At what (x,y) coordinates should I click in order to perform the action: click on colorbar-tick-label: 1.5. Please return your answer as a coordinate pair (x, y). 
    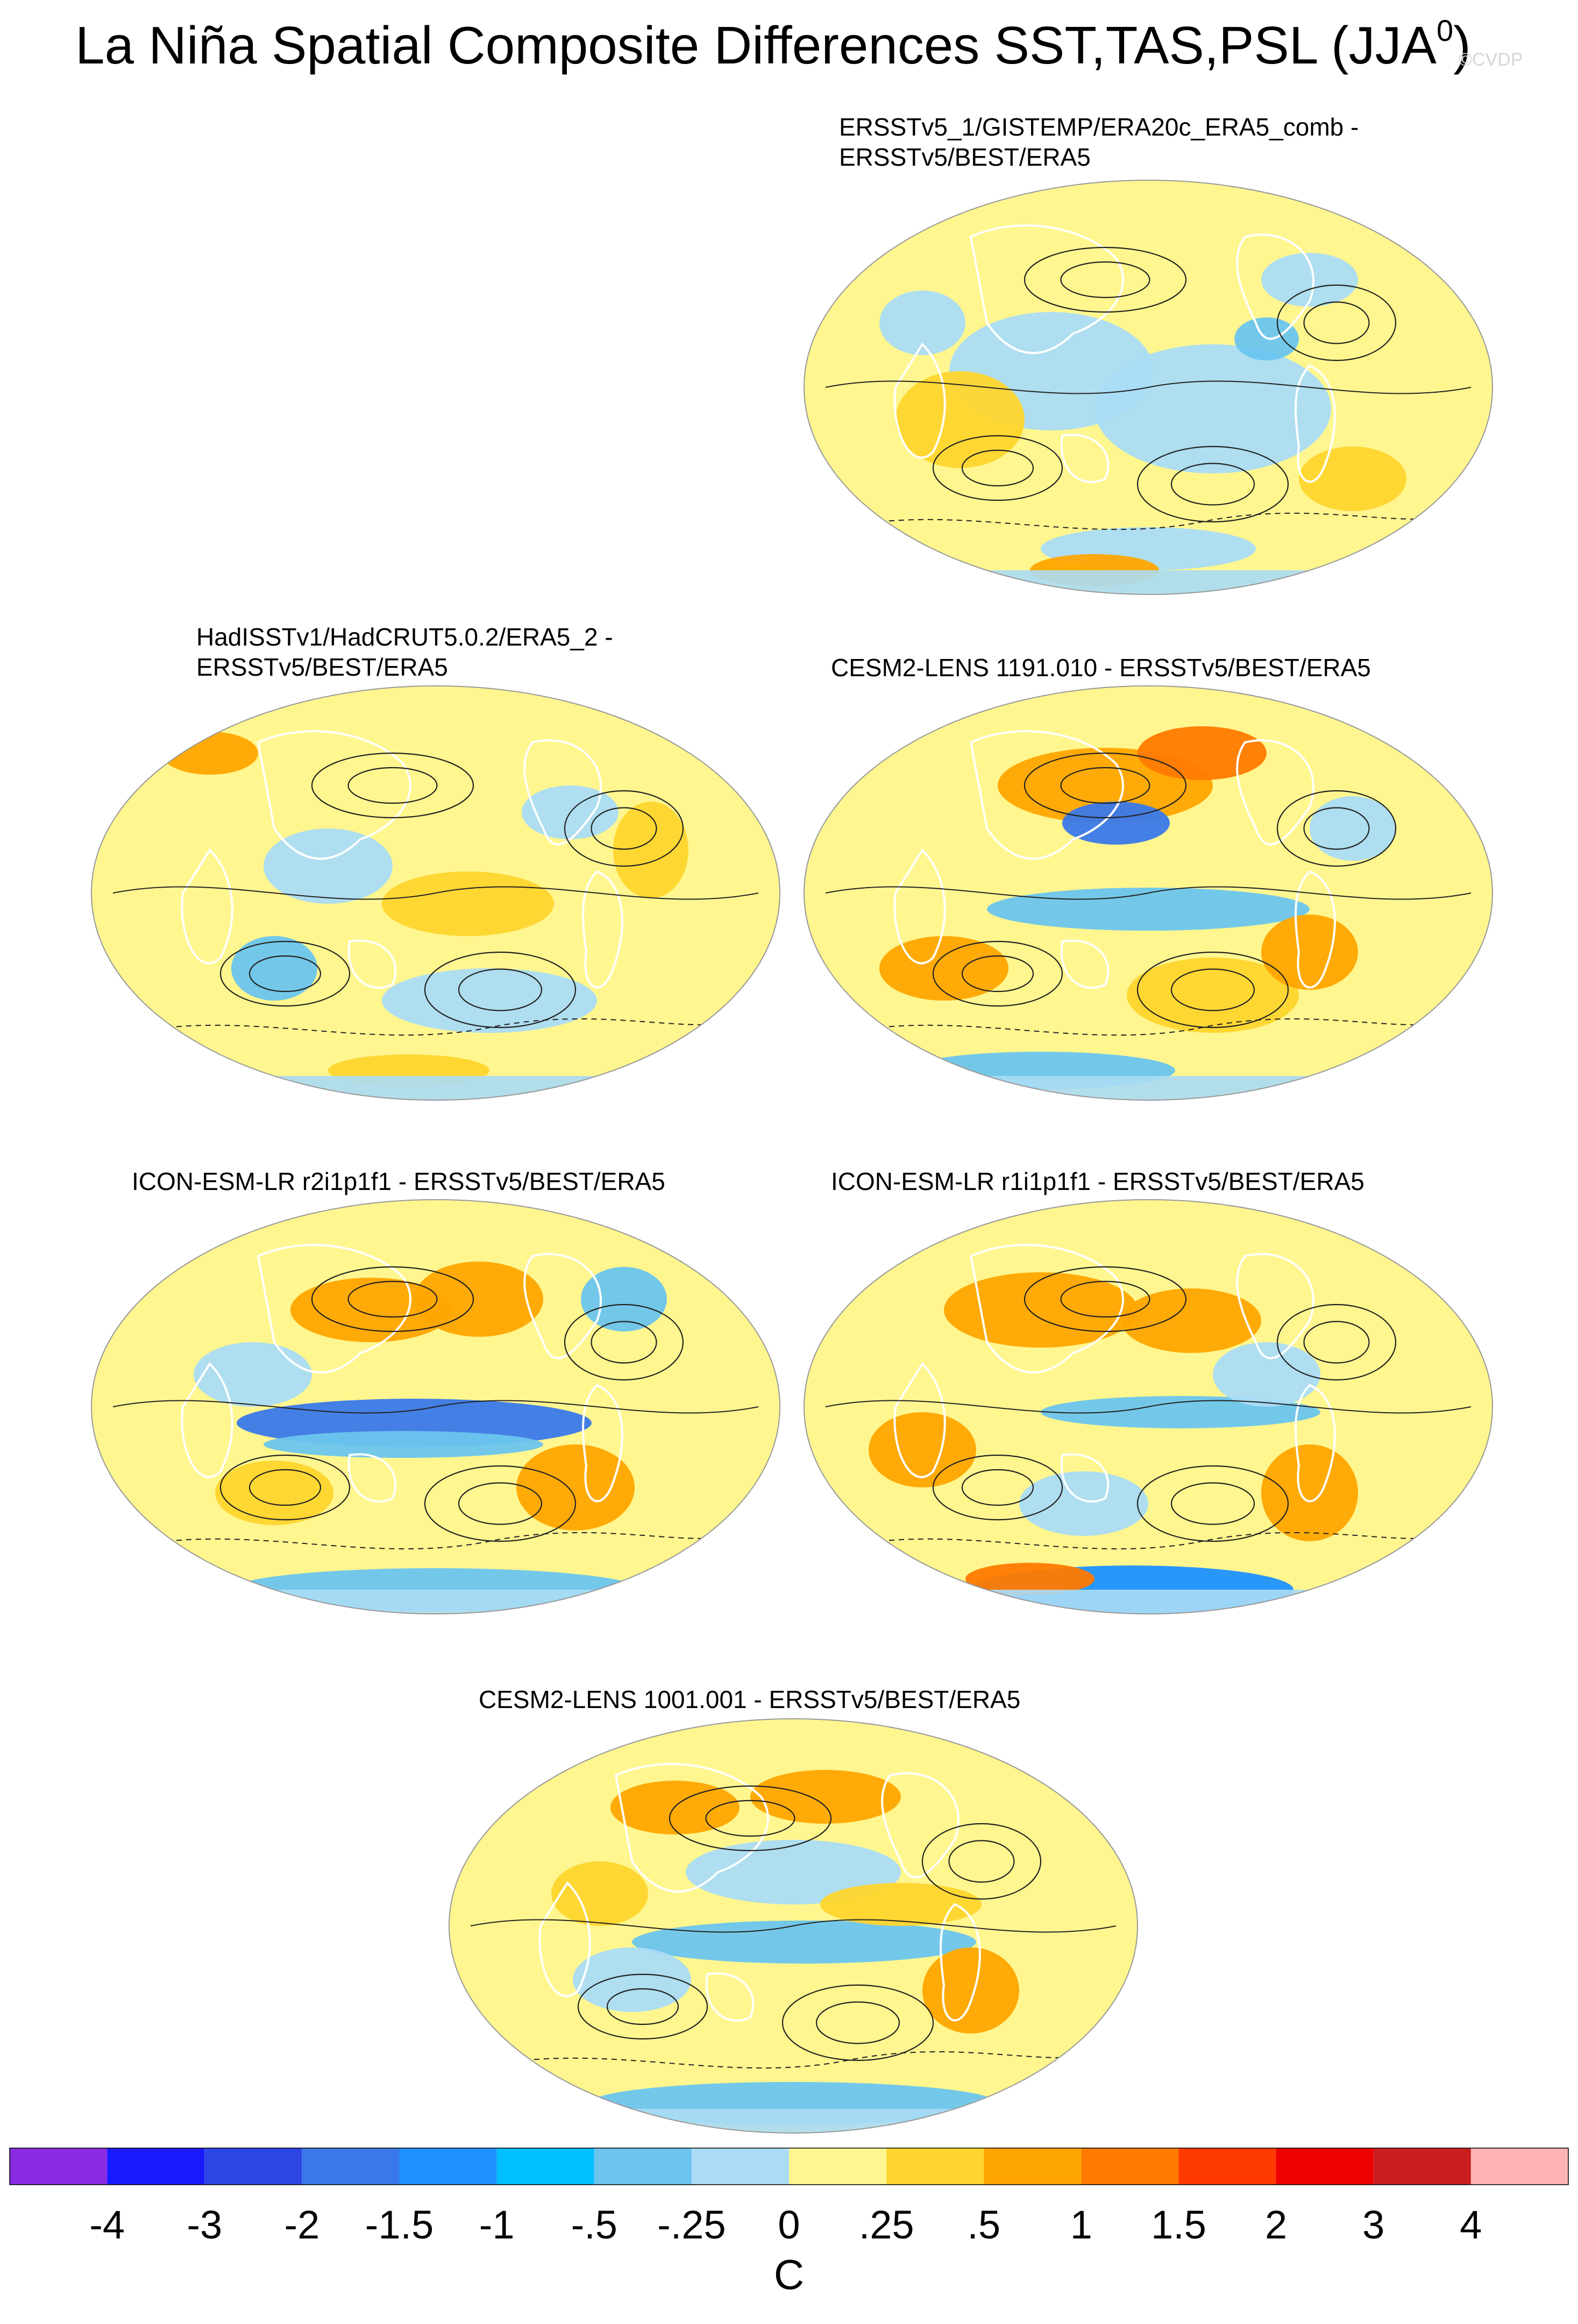
    Looking at the image, I should click on (1178, 2224).